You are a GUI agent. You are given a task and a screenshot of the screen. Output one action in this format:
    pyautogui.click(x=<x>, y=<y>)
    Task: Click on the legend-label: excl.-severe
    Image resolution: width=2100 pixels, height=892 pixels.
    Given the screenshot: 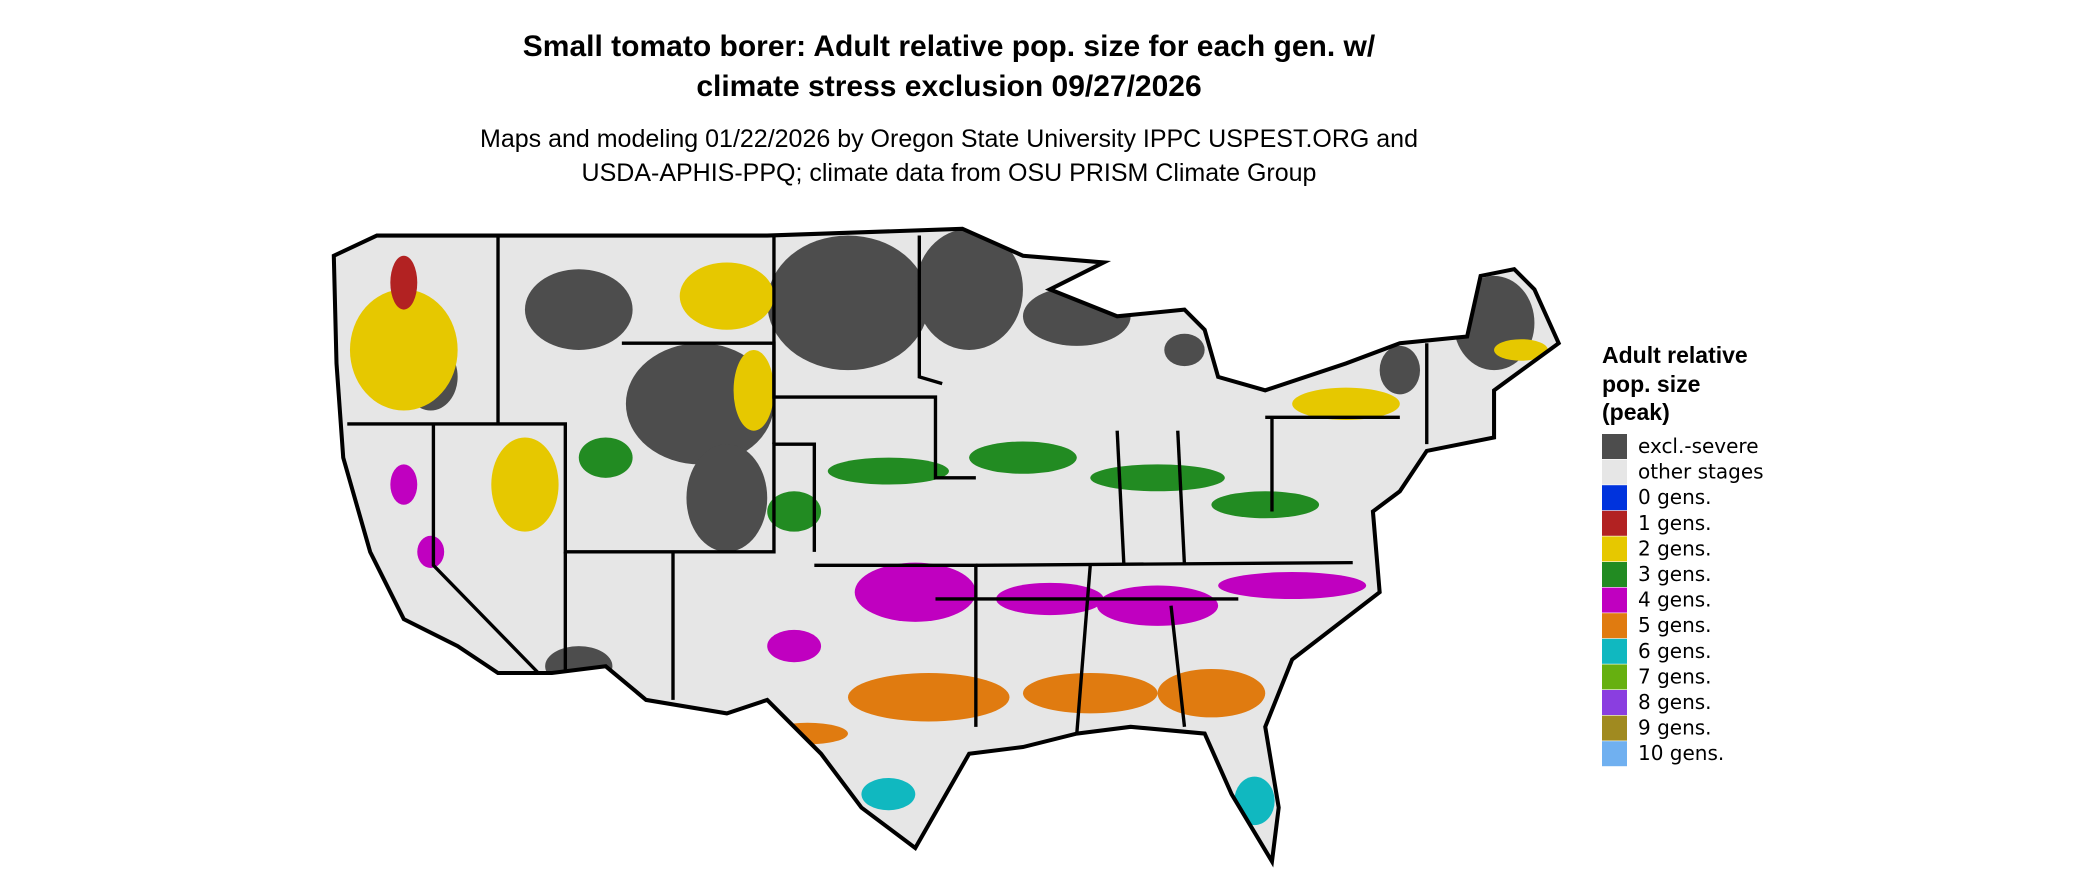 What is the action you would take?
    pyautogui.click(x=1698, y=446)
    